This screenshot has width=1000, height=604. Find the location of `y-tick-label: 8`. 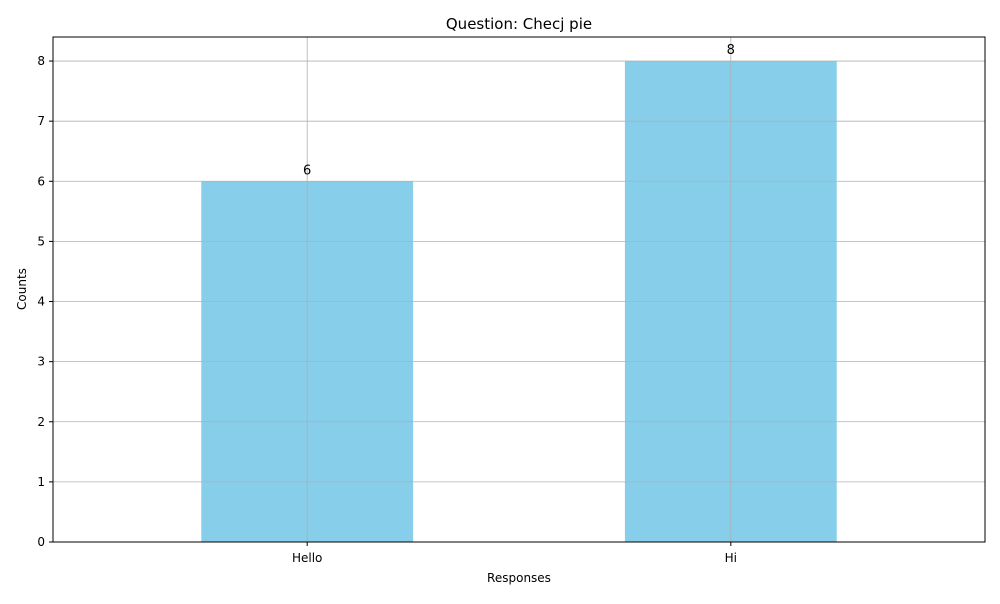

y-tick-label: 8 is located at coordinates (41, 61).